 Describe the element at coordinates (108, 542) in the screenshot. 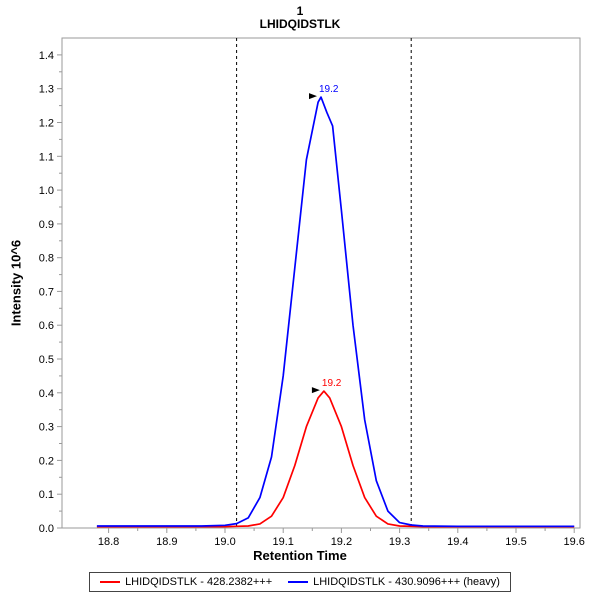

I see `x-tick-label: 18.8` at that location.